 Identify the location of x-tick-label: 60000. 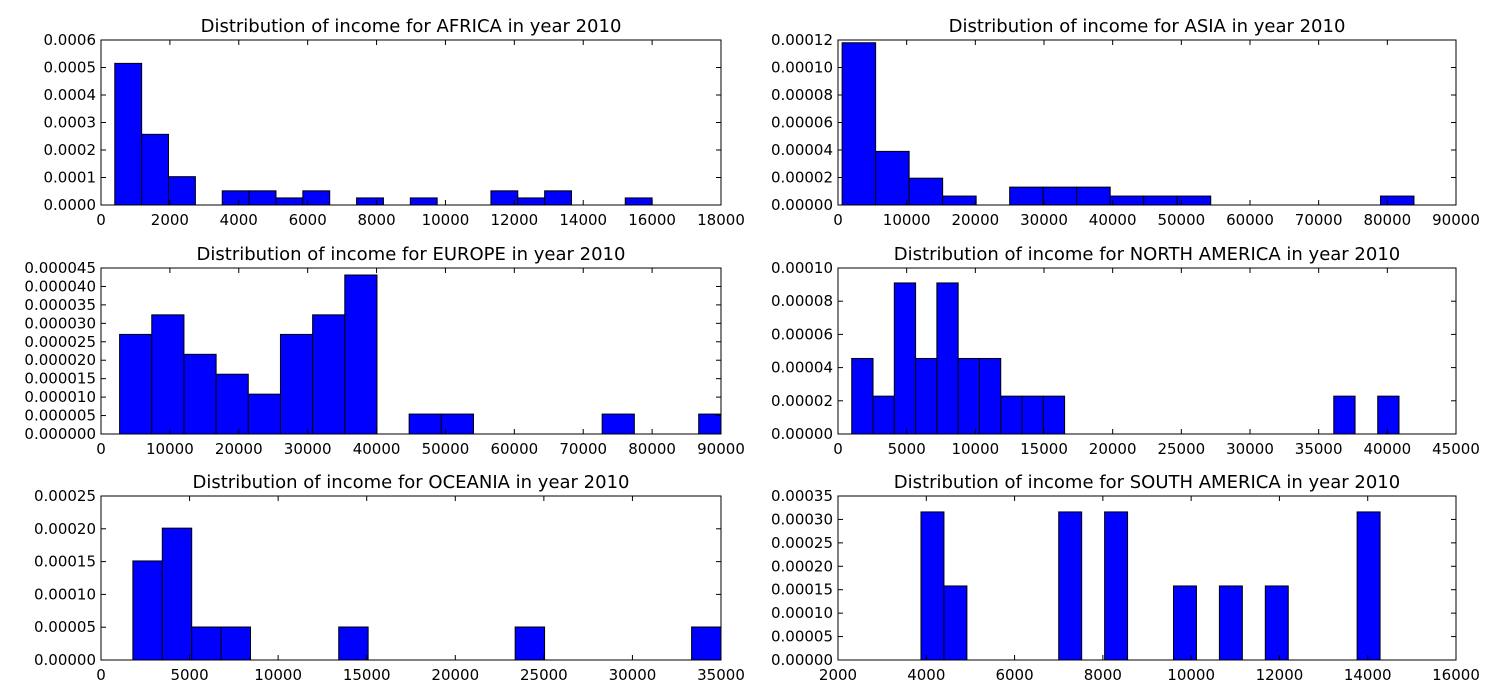
(1250, 220).